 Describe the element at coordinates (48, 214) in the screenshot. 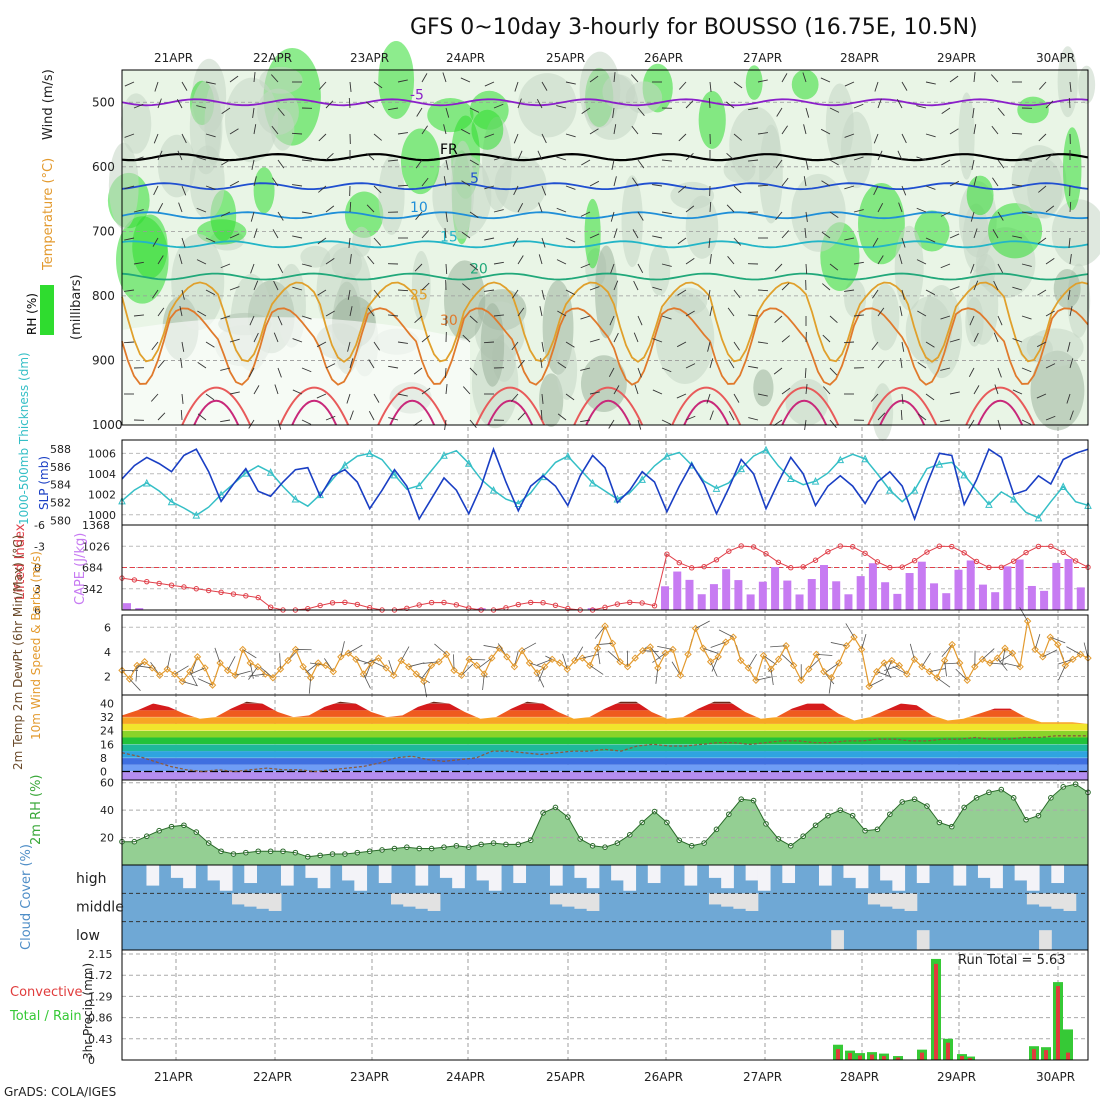

I see `ylabel-temperature: Temperature (°C)` at that location.